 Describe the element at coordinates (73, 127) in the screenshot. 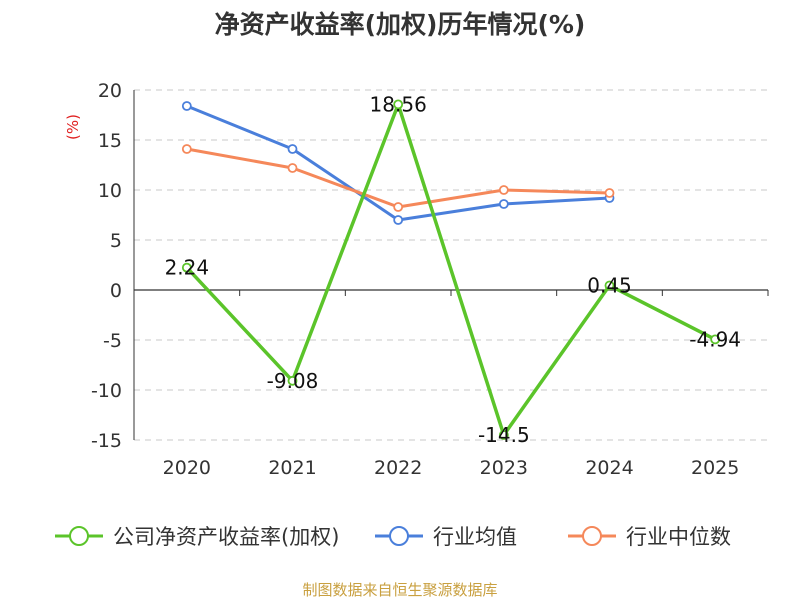

I see `y-axis-unit-label: (%)` at that location.